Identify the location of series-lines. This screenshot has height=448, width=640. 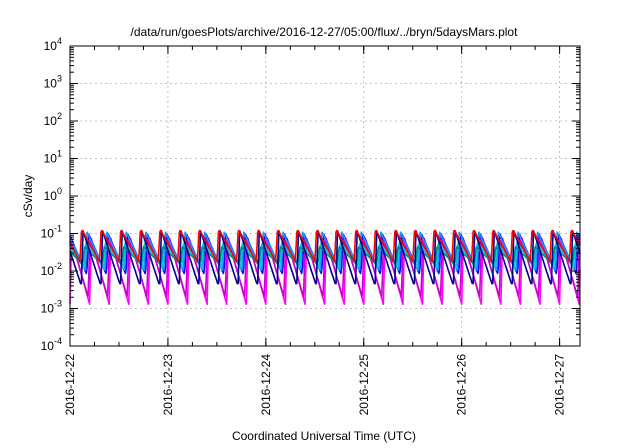
(325, 267).